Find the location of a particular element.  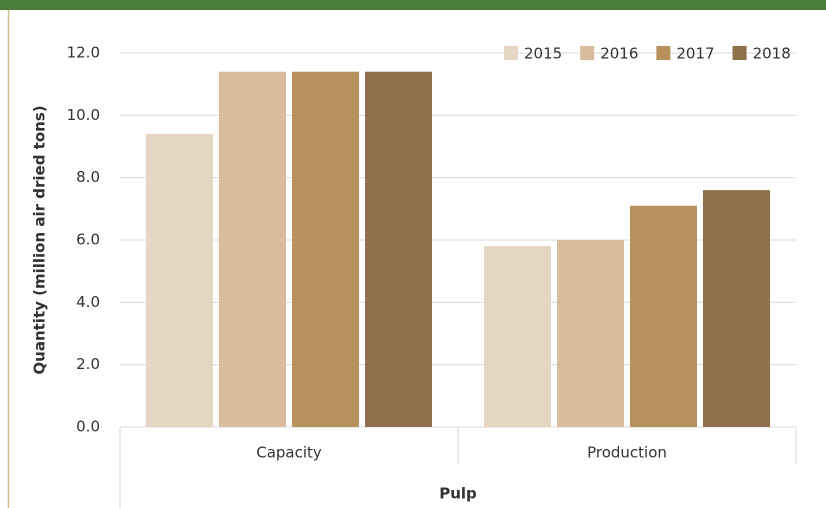

x-tick-label: Capacity is located at coordinates (289, 453).